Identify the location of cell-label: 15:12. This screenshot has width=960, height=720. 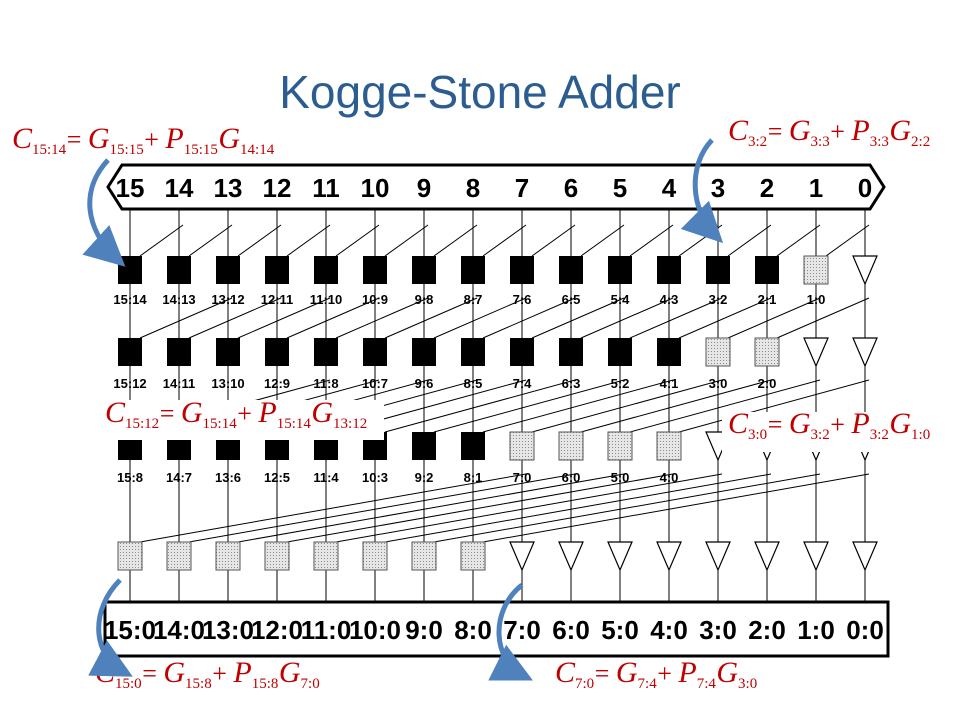
(129, 383).